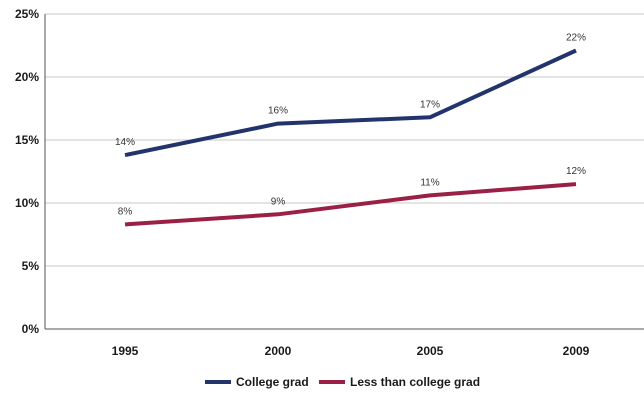 The height and width of the screenshot is (395, 644). I want to click on legend-label: Less than college grad, so click(415, 382).